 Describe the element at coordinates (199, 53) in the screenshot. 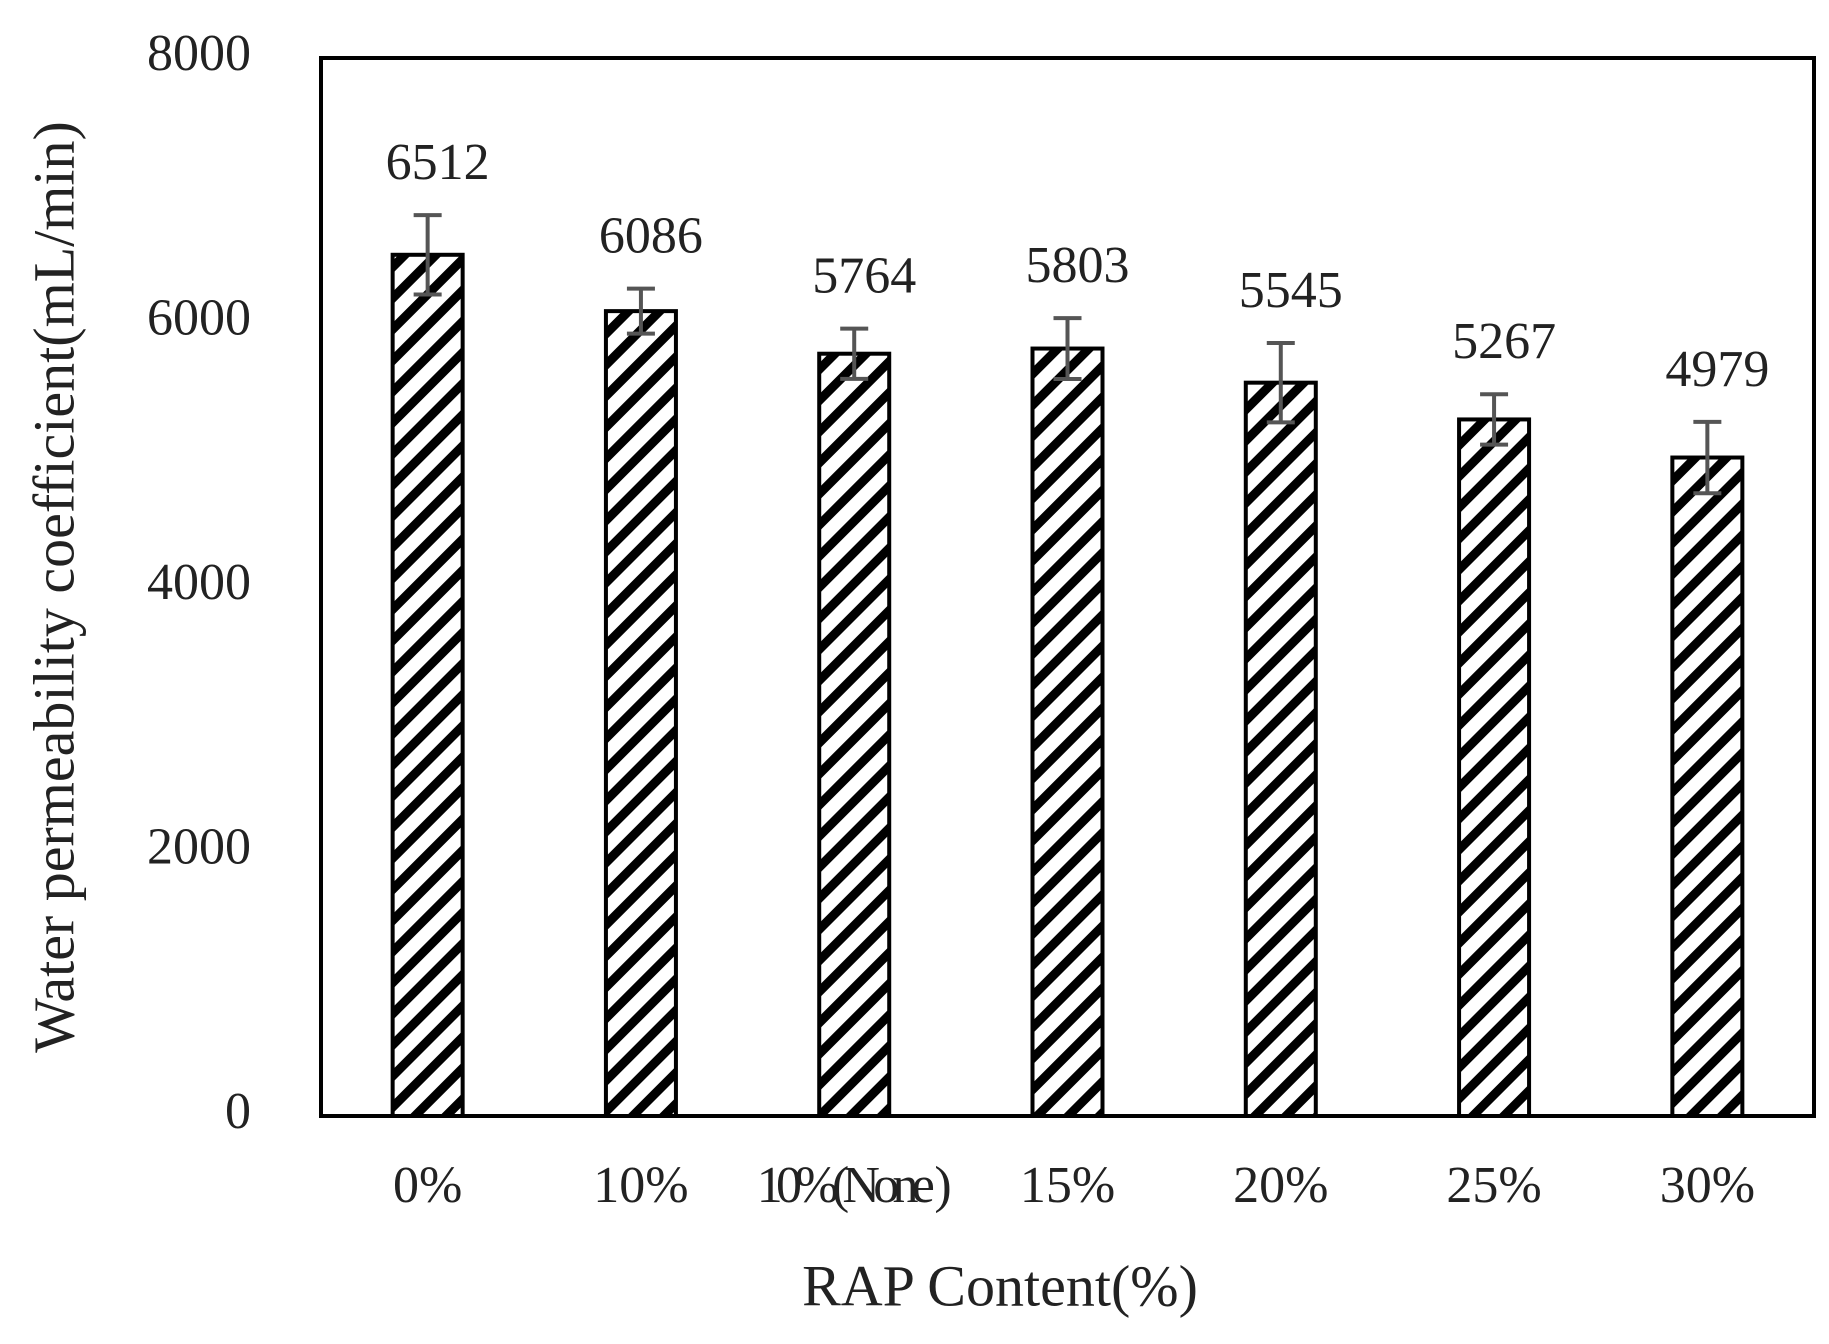

I see `y-tick-label: 8000` at that location.